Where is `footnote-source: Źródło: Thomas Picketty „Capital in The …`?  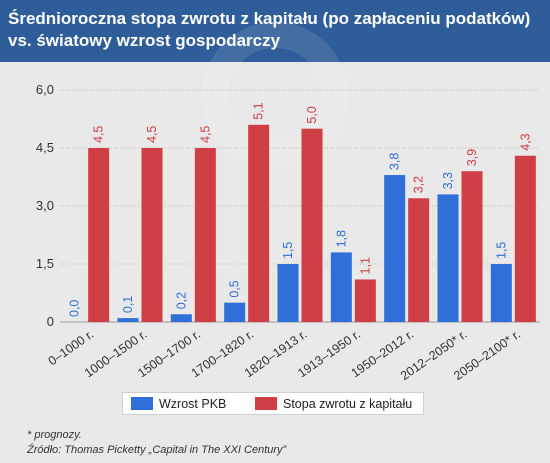
footnote-source: Źródło: Thomas Picketty „Capital in The … is located at coordinates (157, 450).